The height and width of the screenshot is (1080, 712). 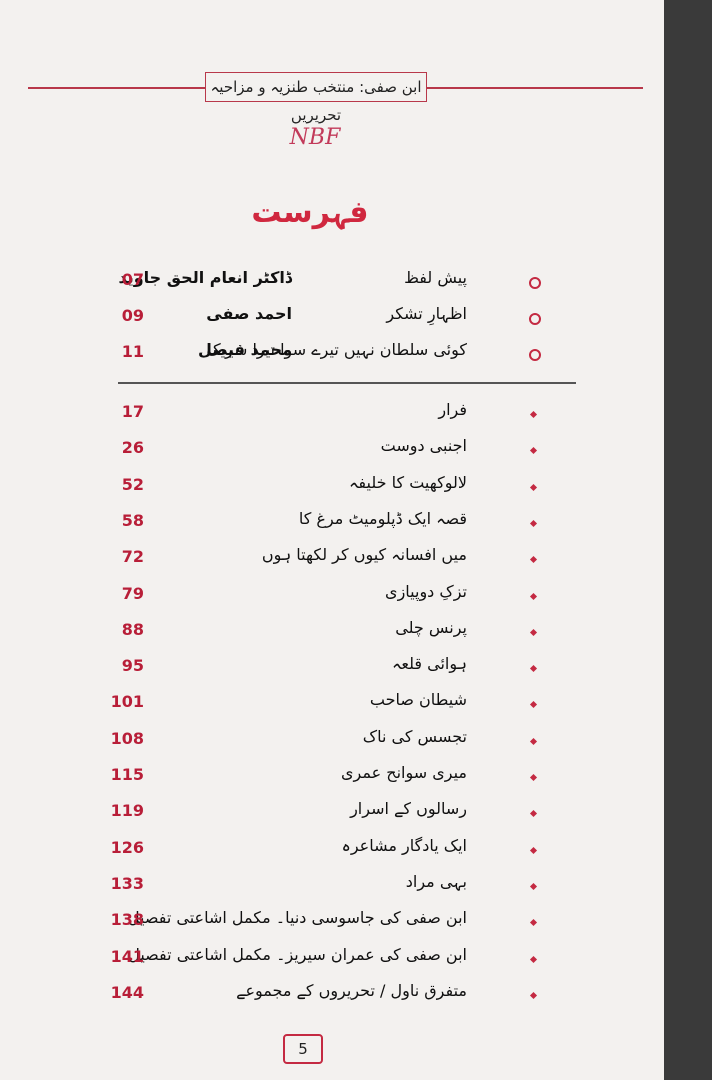 I want to click on entry-title: بہی مراد, so click(x=436, y=881).